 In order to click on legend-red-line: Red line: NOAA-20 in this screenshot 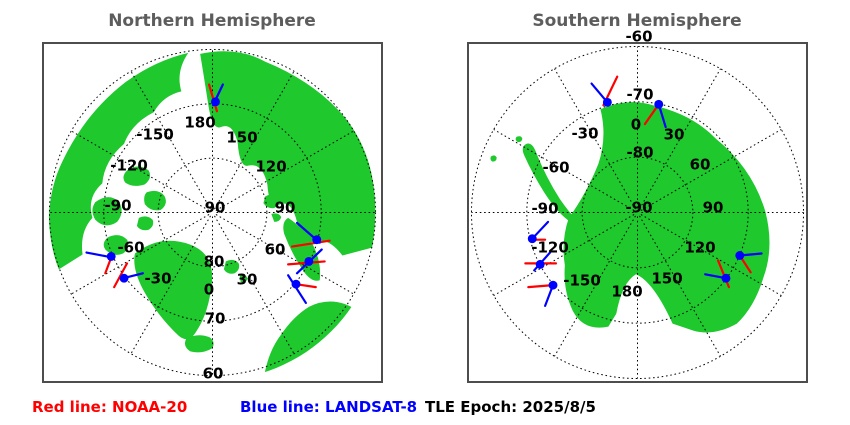, I will do `click(110, 407)`.